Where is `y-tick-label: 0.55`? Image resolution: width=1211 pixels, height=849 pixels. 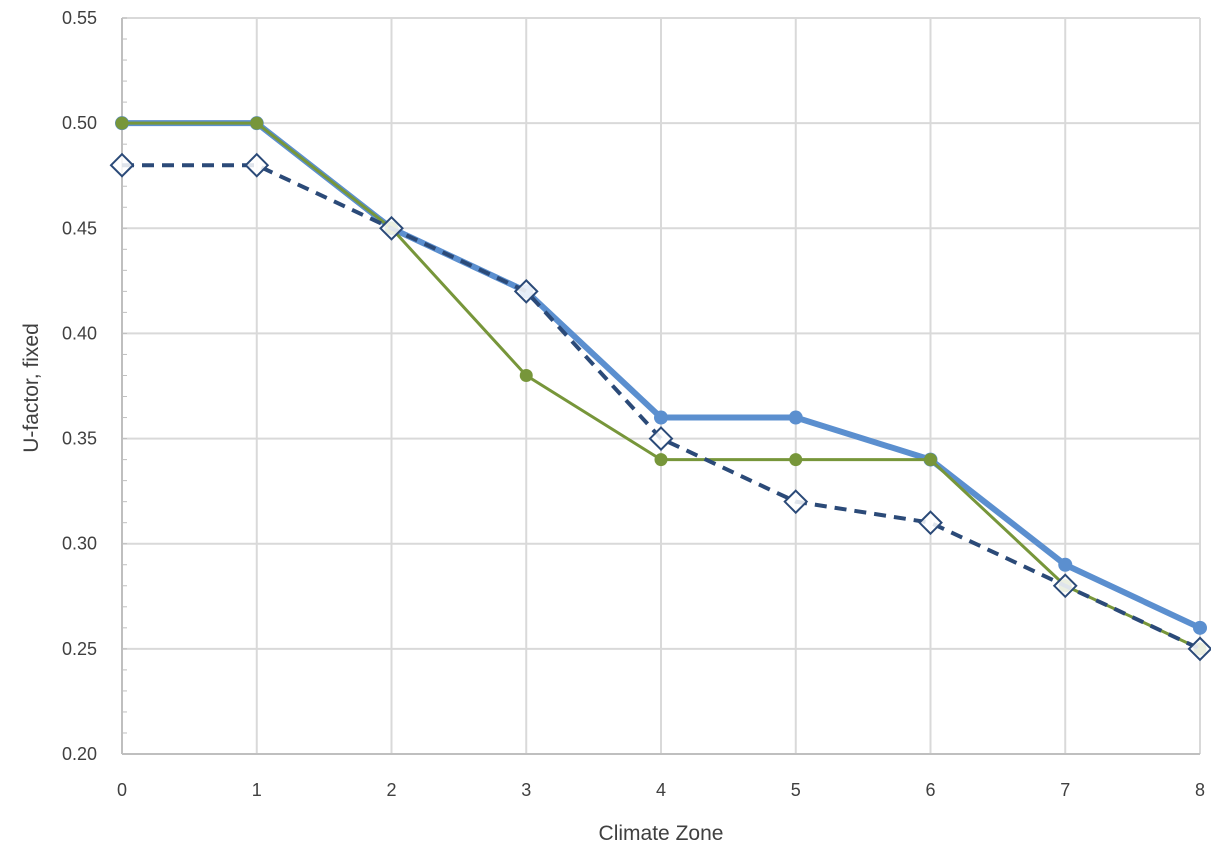
y-tick-label: 0.55 is located at coordinates (79, 18).